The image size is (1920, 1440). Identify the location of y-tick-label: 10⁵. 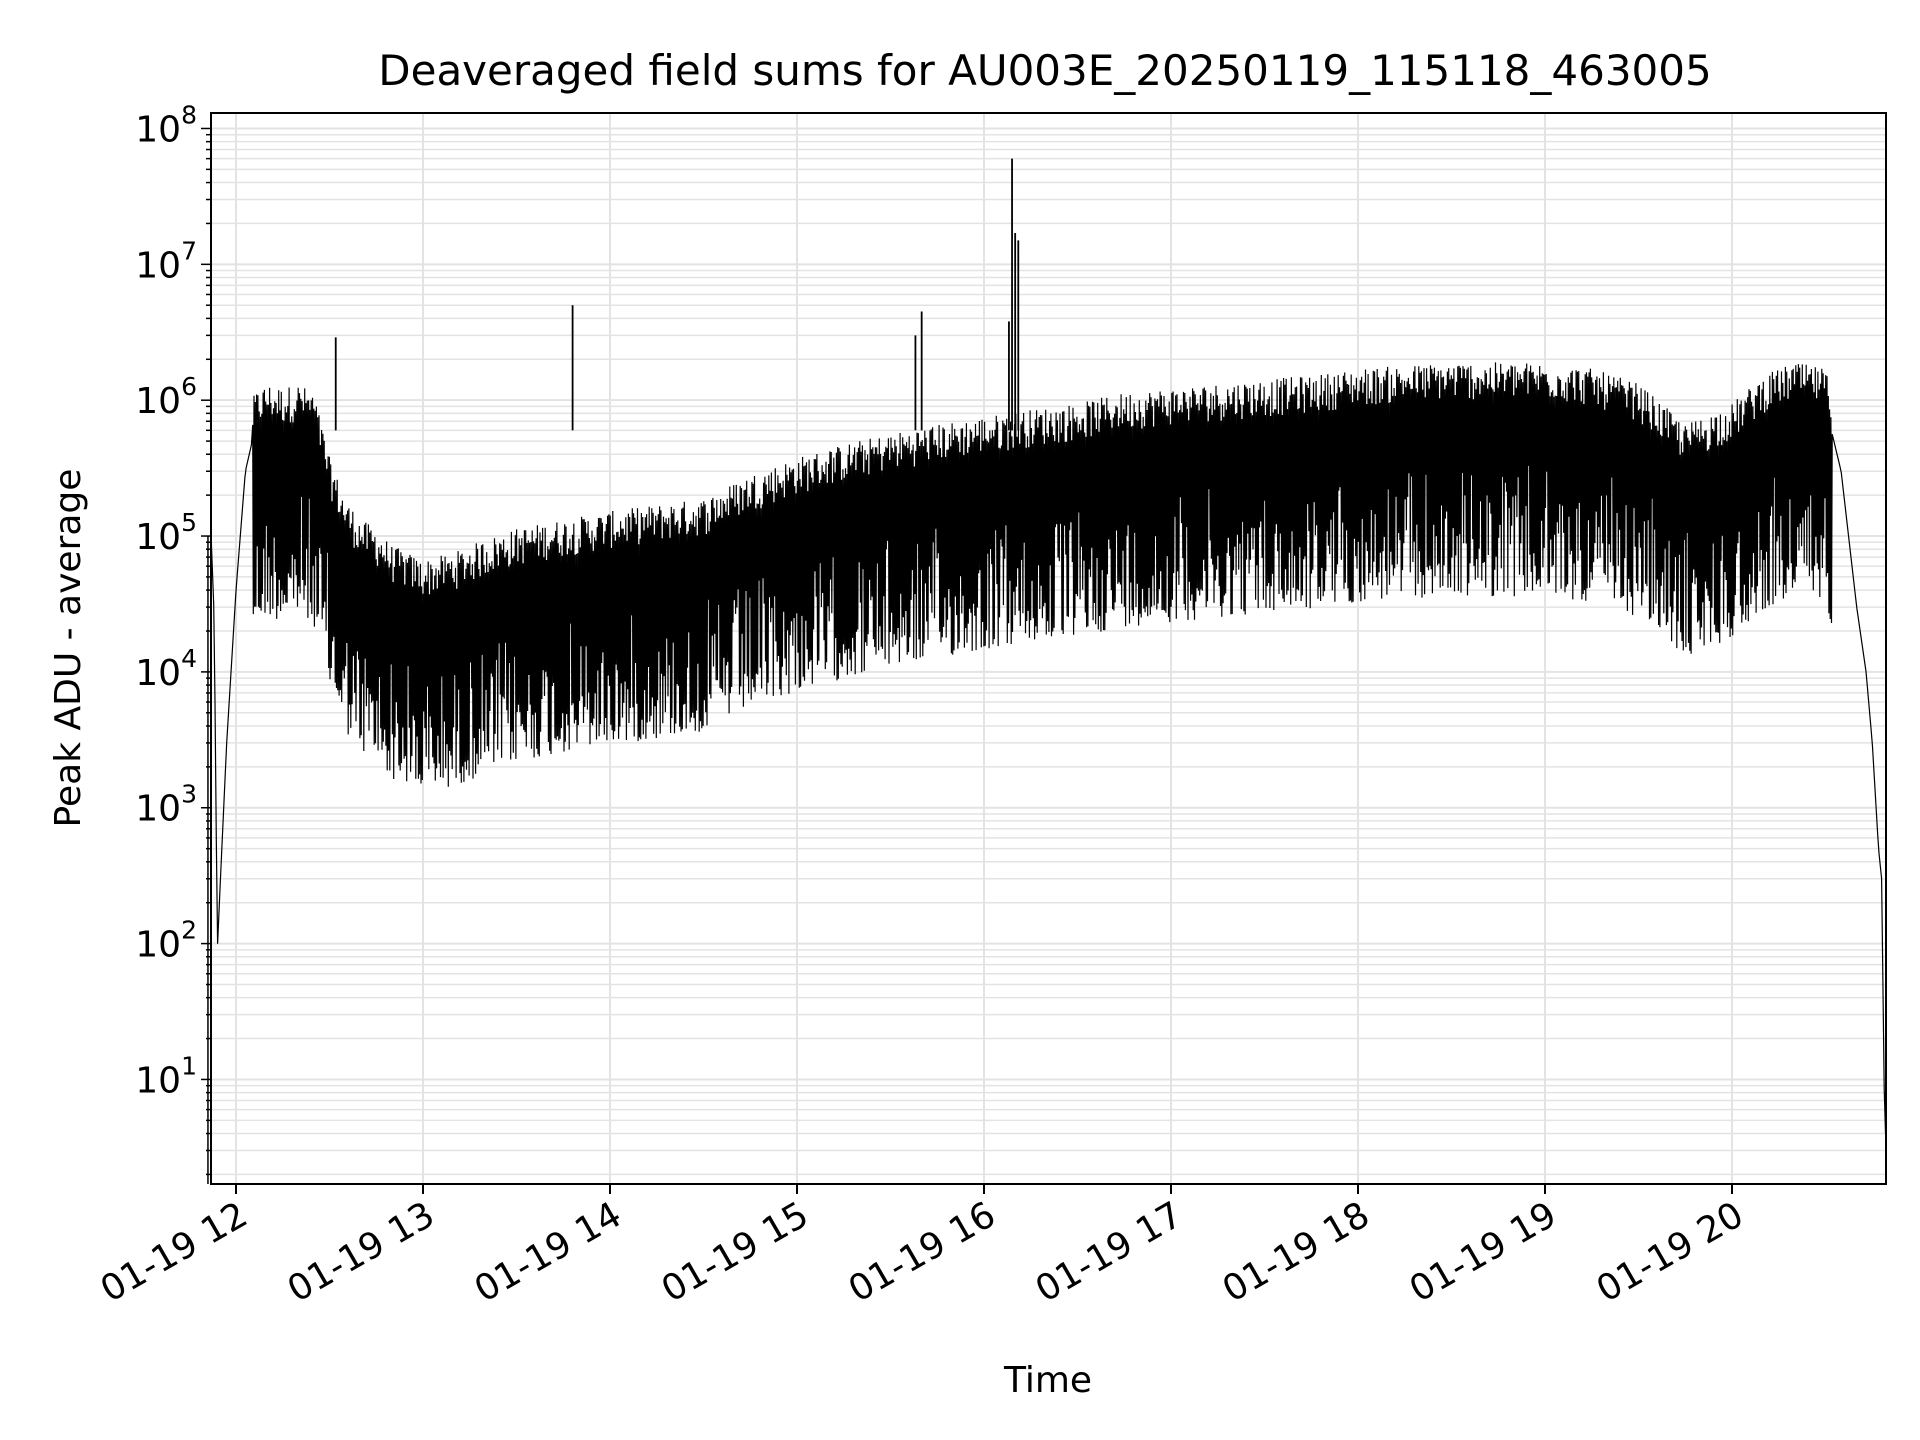
(166, 533).